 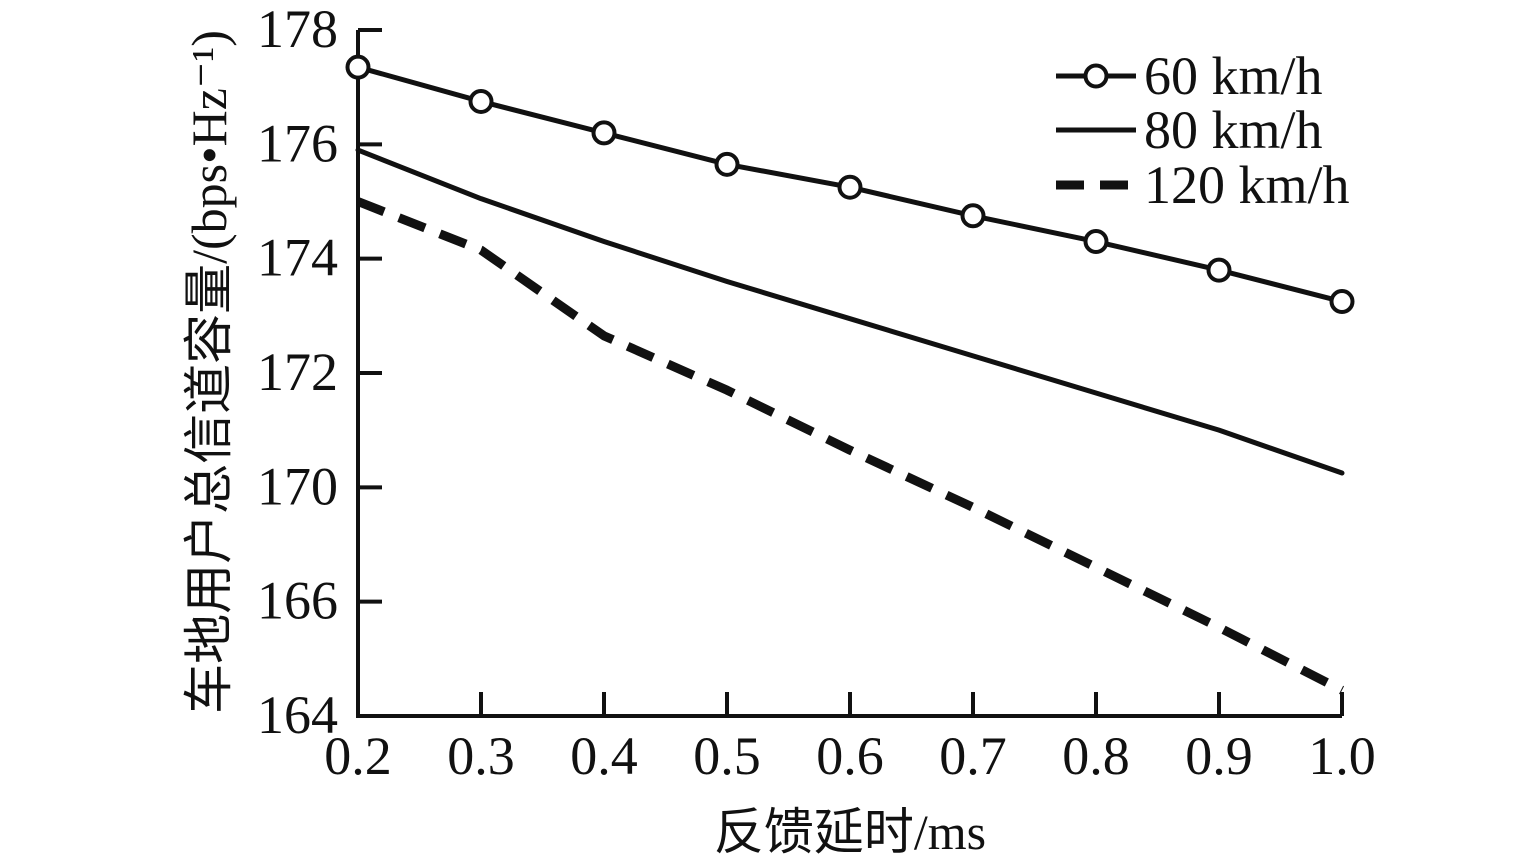 I want to click on y-tick-label: 178, so click(x=297, y=29).